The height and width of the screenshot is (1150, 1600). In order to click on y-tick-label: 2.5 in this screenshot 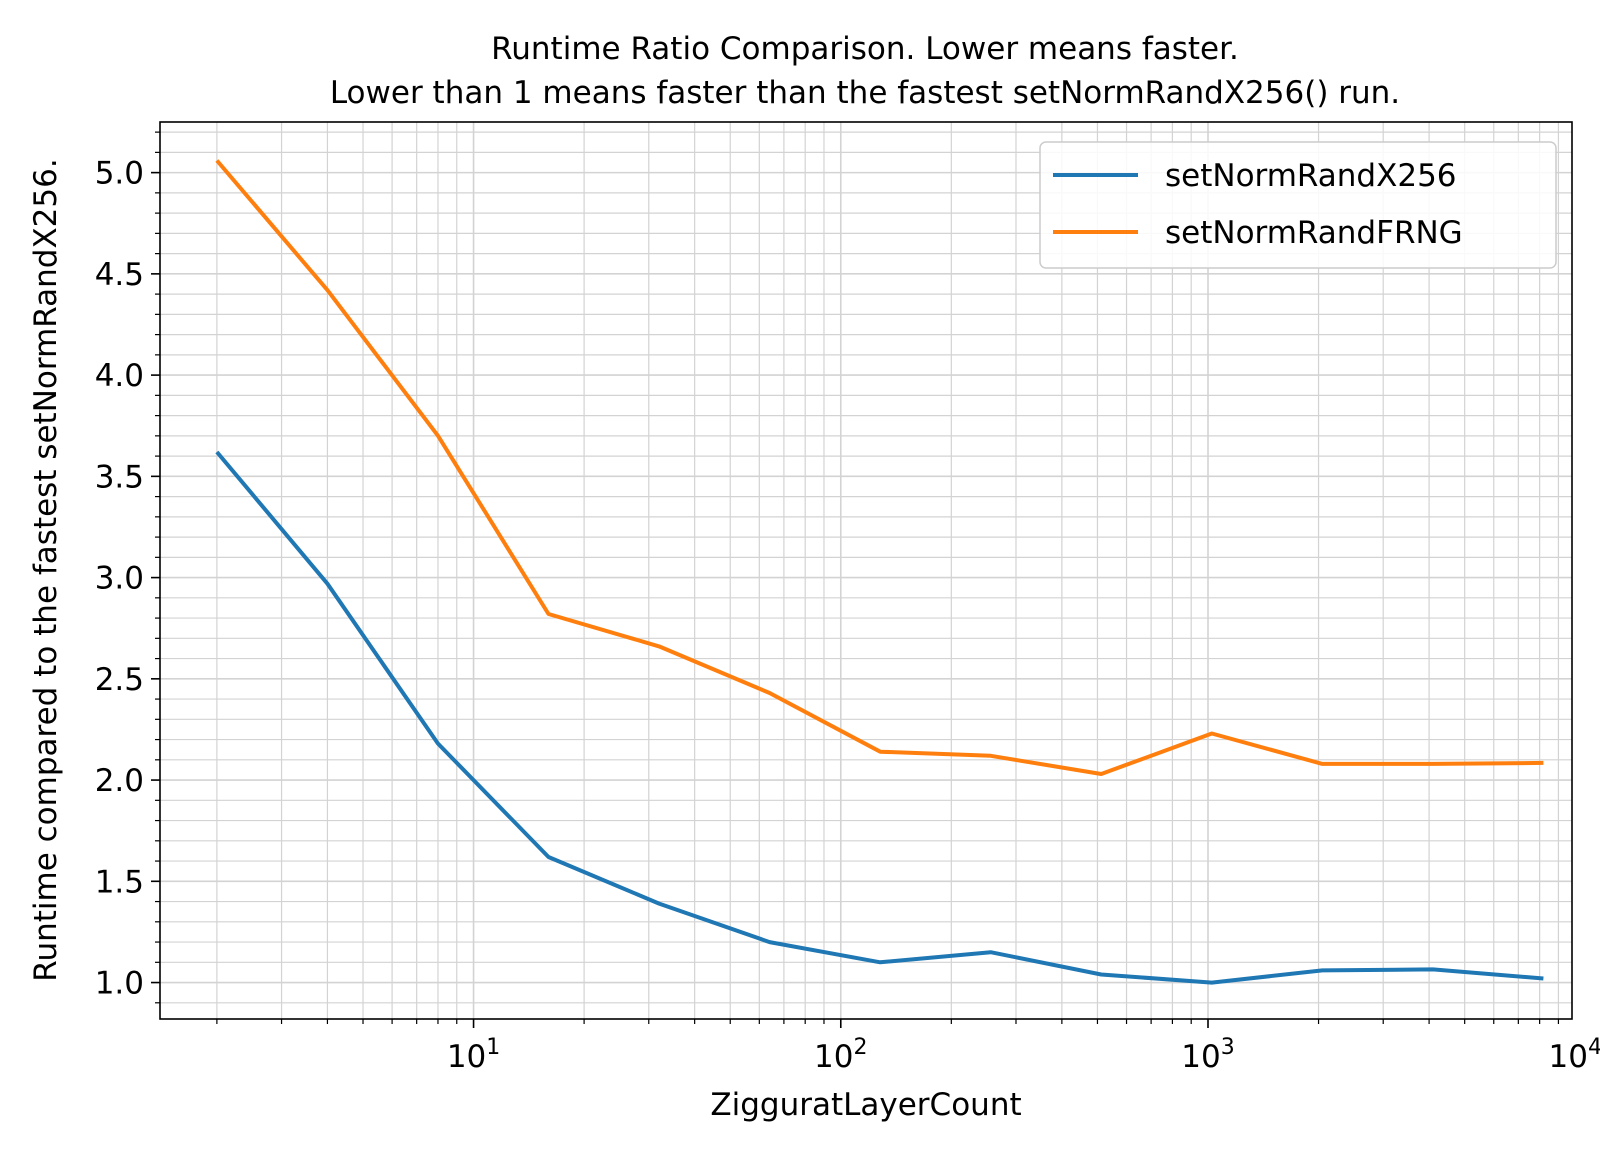, I will do `click(119, 680)`.